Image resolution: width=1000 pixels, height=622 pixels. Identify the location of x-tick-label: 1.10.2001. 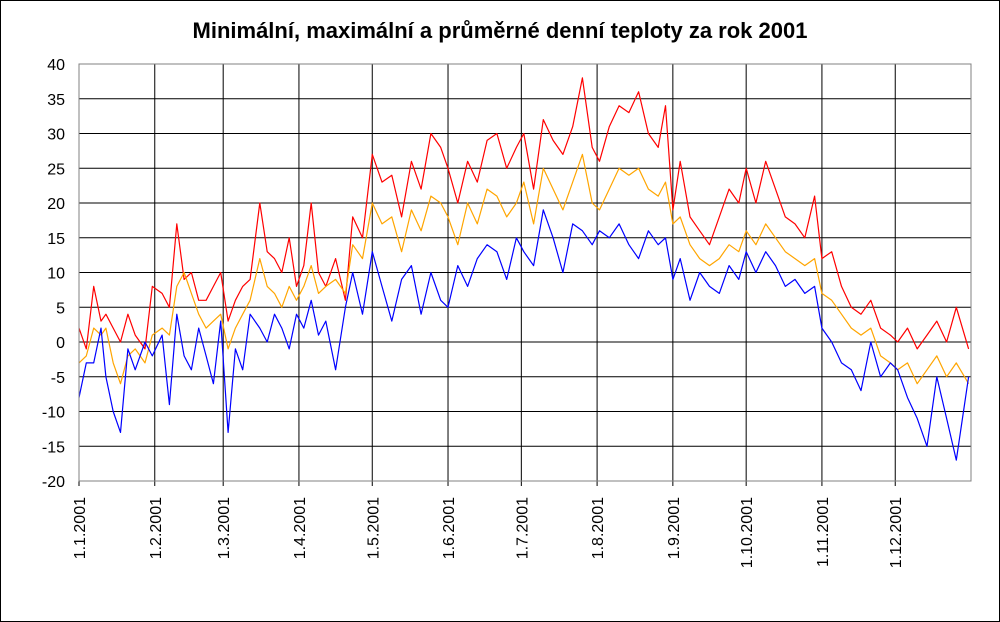
(747, 532).